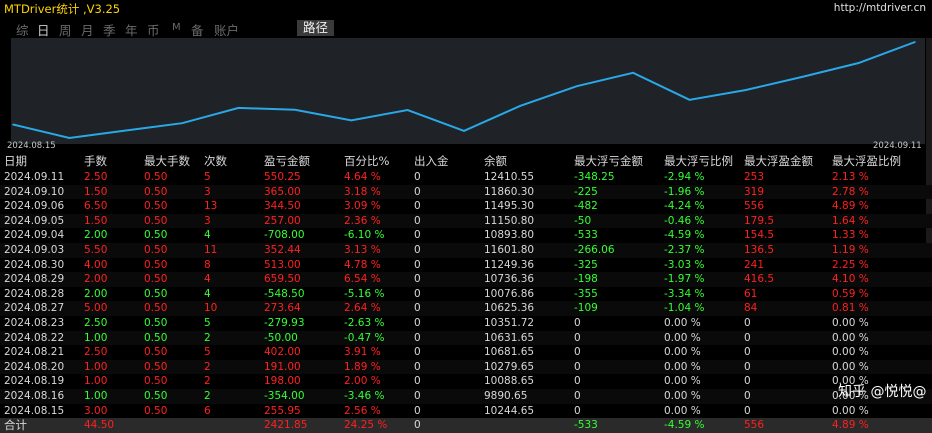  Describe the element at coordinates (234, 192) in the screenshot. I see `row-count: 3` at that location.